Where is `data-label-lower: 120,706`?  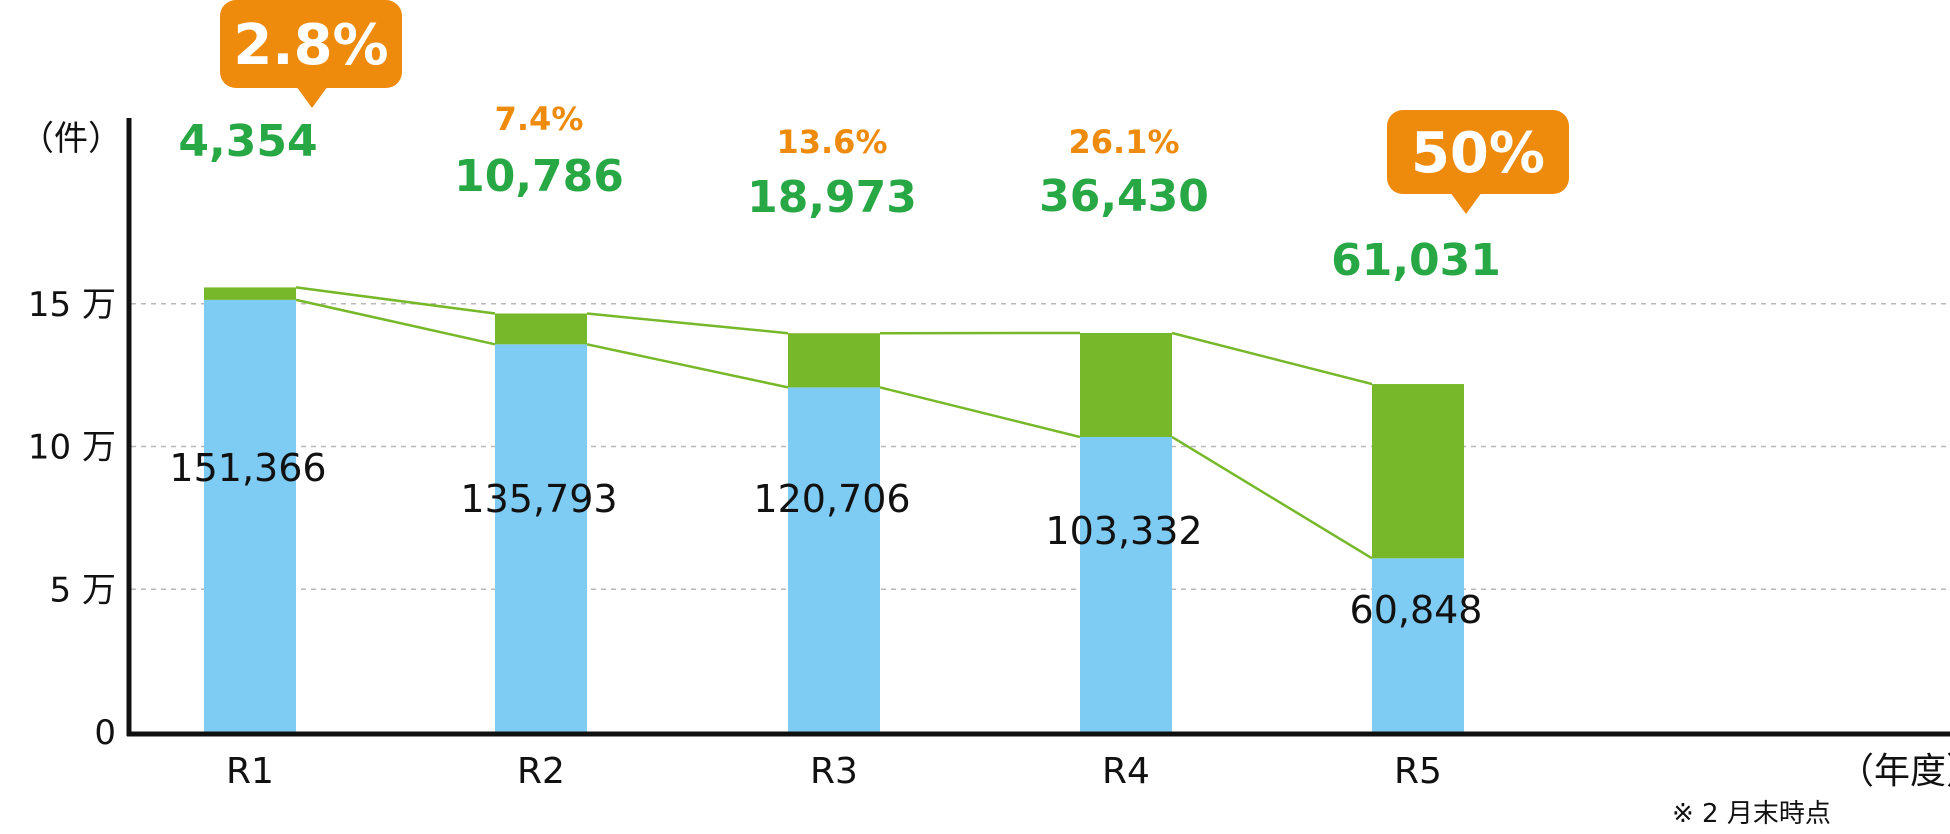 data-label-lower: 120,706 is located at coordinates (831, 499).